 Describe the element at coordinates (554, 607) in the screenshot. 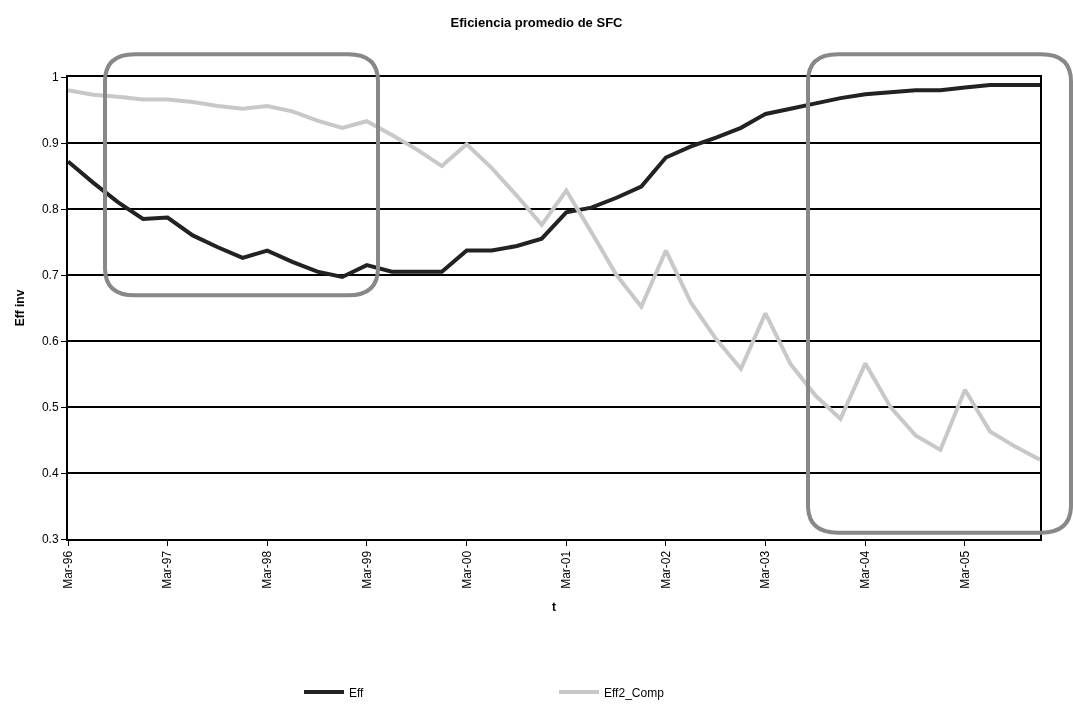

I see `x-axis-title: t` at that location.